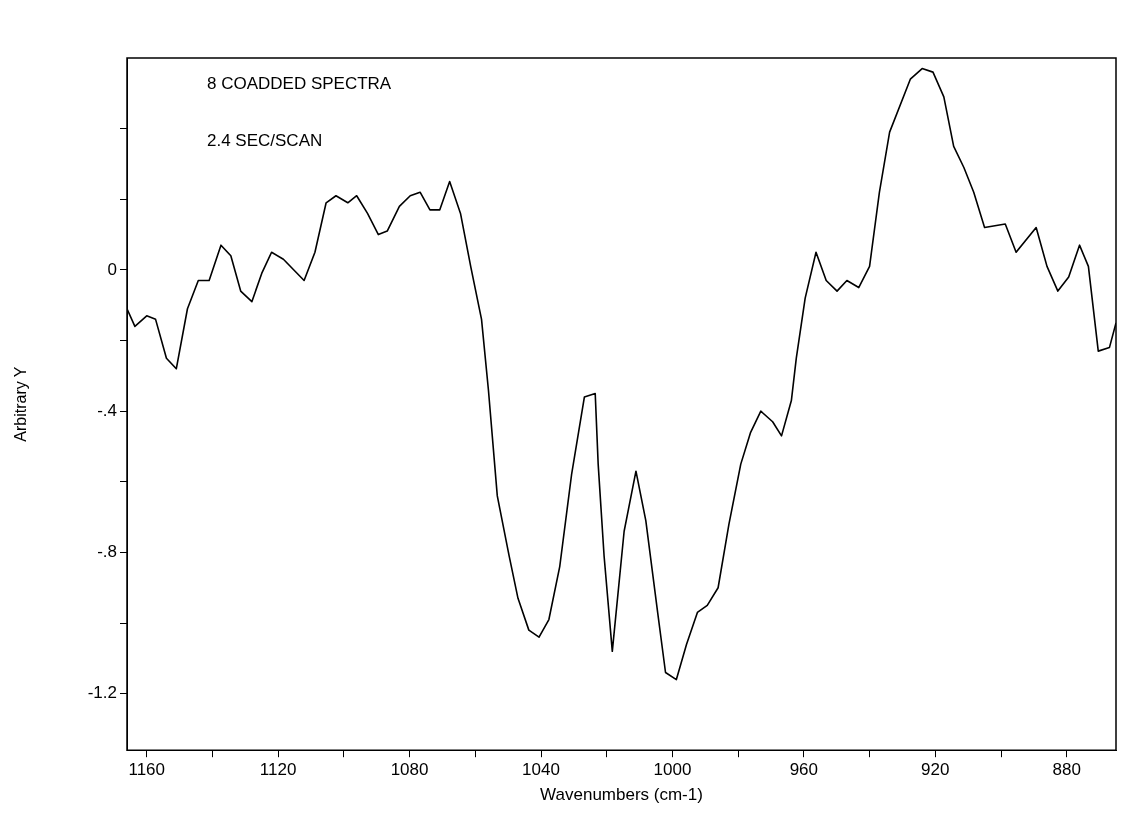 The image size is (1126, 815). Describe the element at coordinates (541, 770) in the screenshot. I see `x-tick-label: 1040` at that location.